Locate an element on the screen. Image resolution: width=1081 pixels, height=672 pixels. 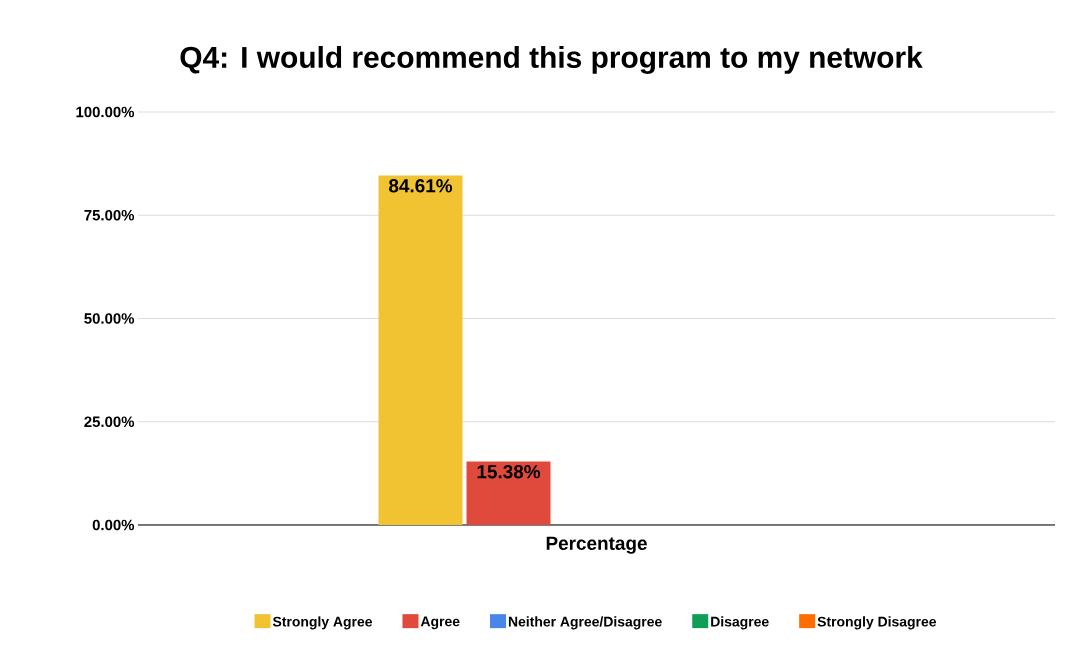
legend-label: Strongly Agree is located at coordinates (322, 623).